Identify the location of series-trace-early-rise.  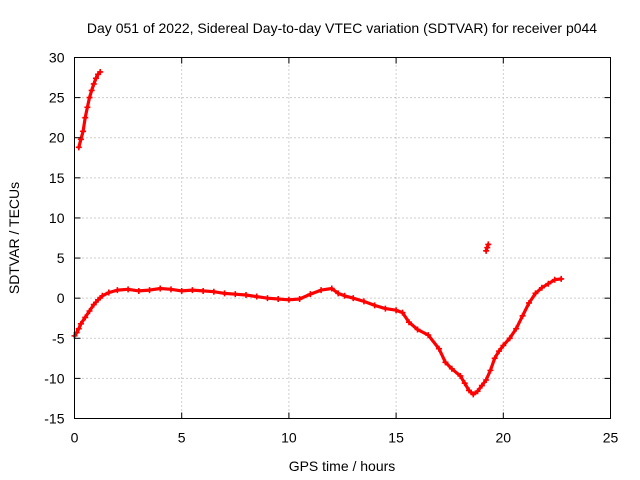
(89, 109).